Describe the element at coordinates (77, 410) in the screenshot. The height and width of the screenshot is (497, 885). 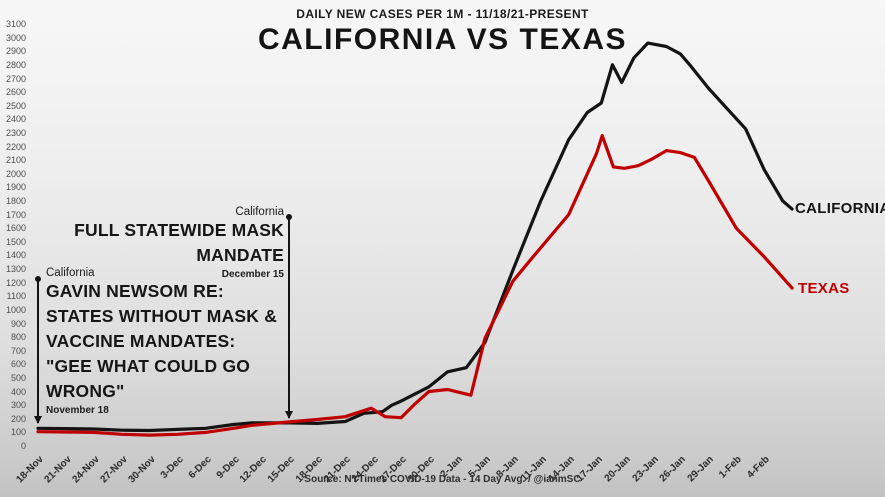
I see `annotation-date: November 18` at that location.